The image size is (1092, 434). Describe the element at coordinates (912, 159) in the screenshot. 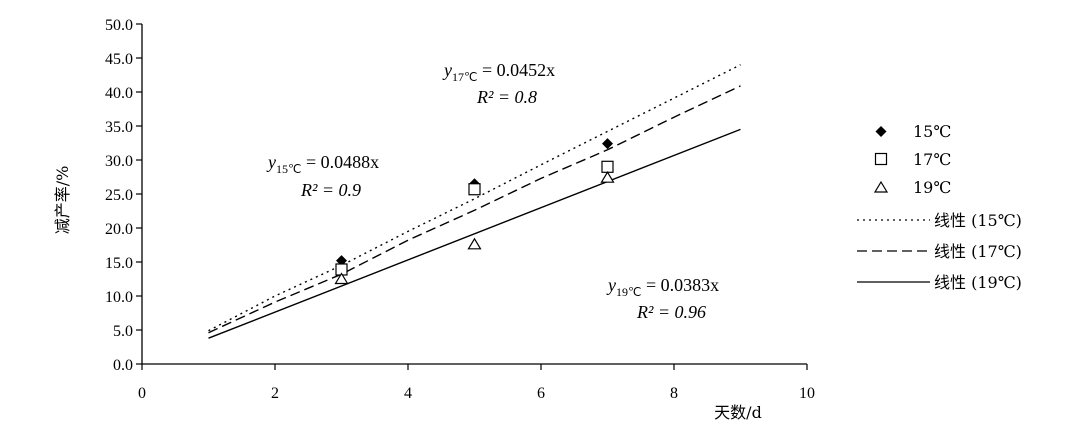

I see `legend-item-17: 17℃` at that location.